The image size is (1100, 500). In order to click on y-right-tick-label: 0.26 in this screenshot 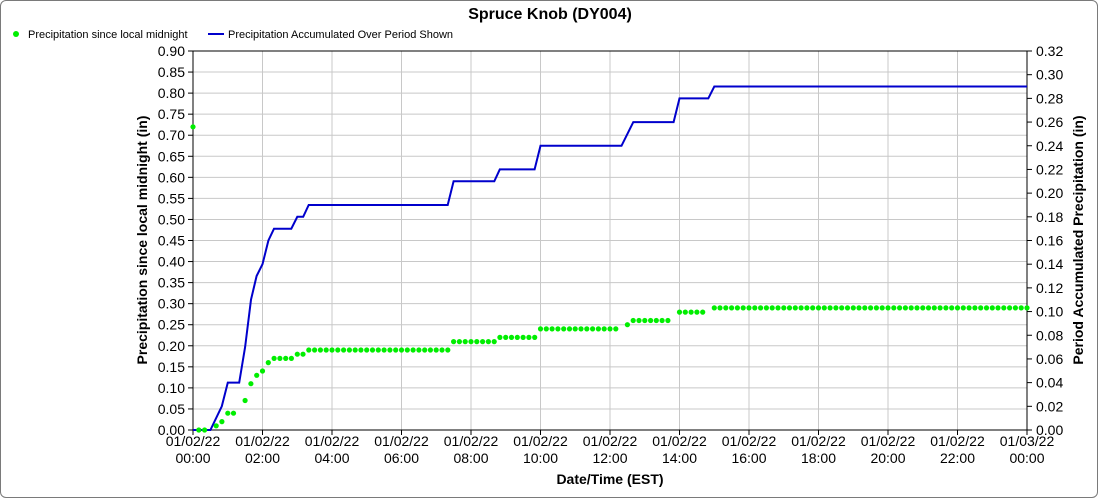, I will do `click(1049, 122)`.